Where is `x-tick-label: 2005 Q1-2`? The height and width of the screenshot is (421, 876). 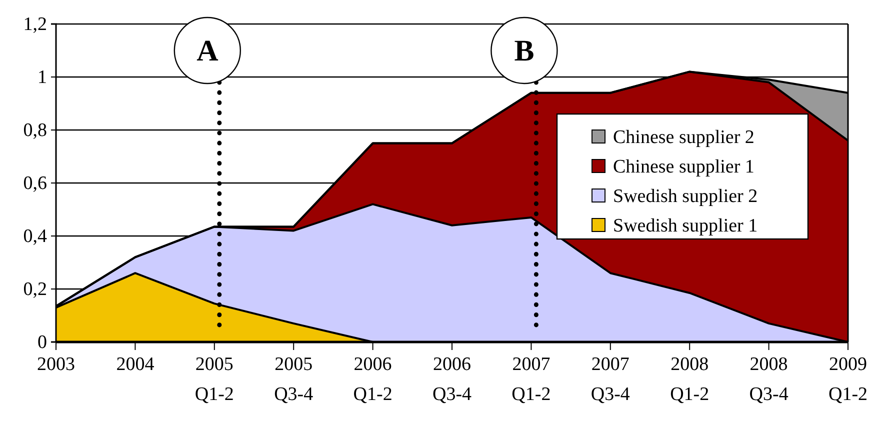 x-tick-label: 2005 Q1-2 is located at coordinates (214, 379).